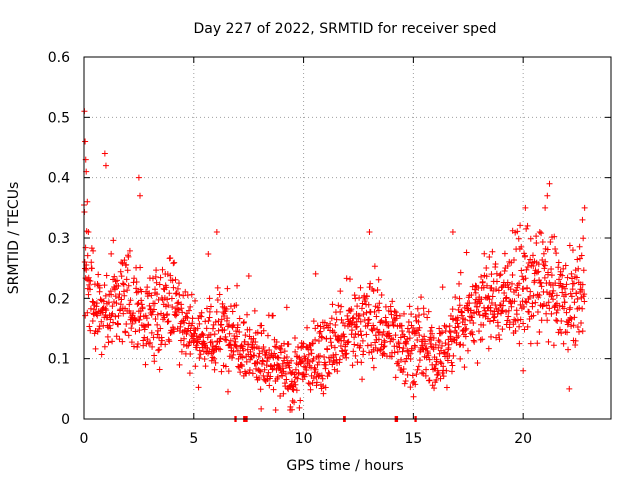 The width and height of the screenshot is (640, 485). Describe the element at coordinates (65, 420) in the screenshot. I see `y-tick-label: 0` at that location.